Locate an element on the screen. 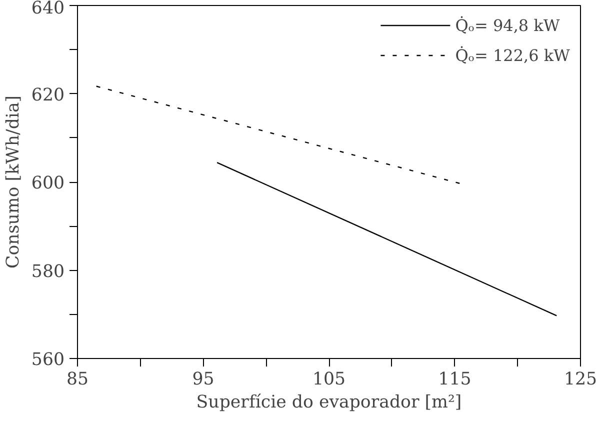  y-tick-label: 640 is located at coordinates (48, 9).